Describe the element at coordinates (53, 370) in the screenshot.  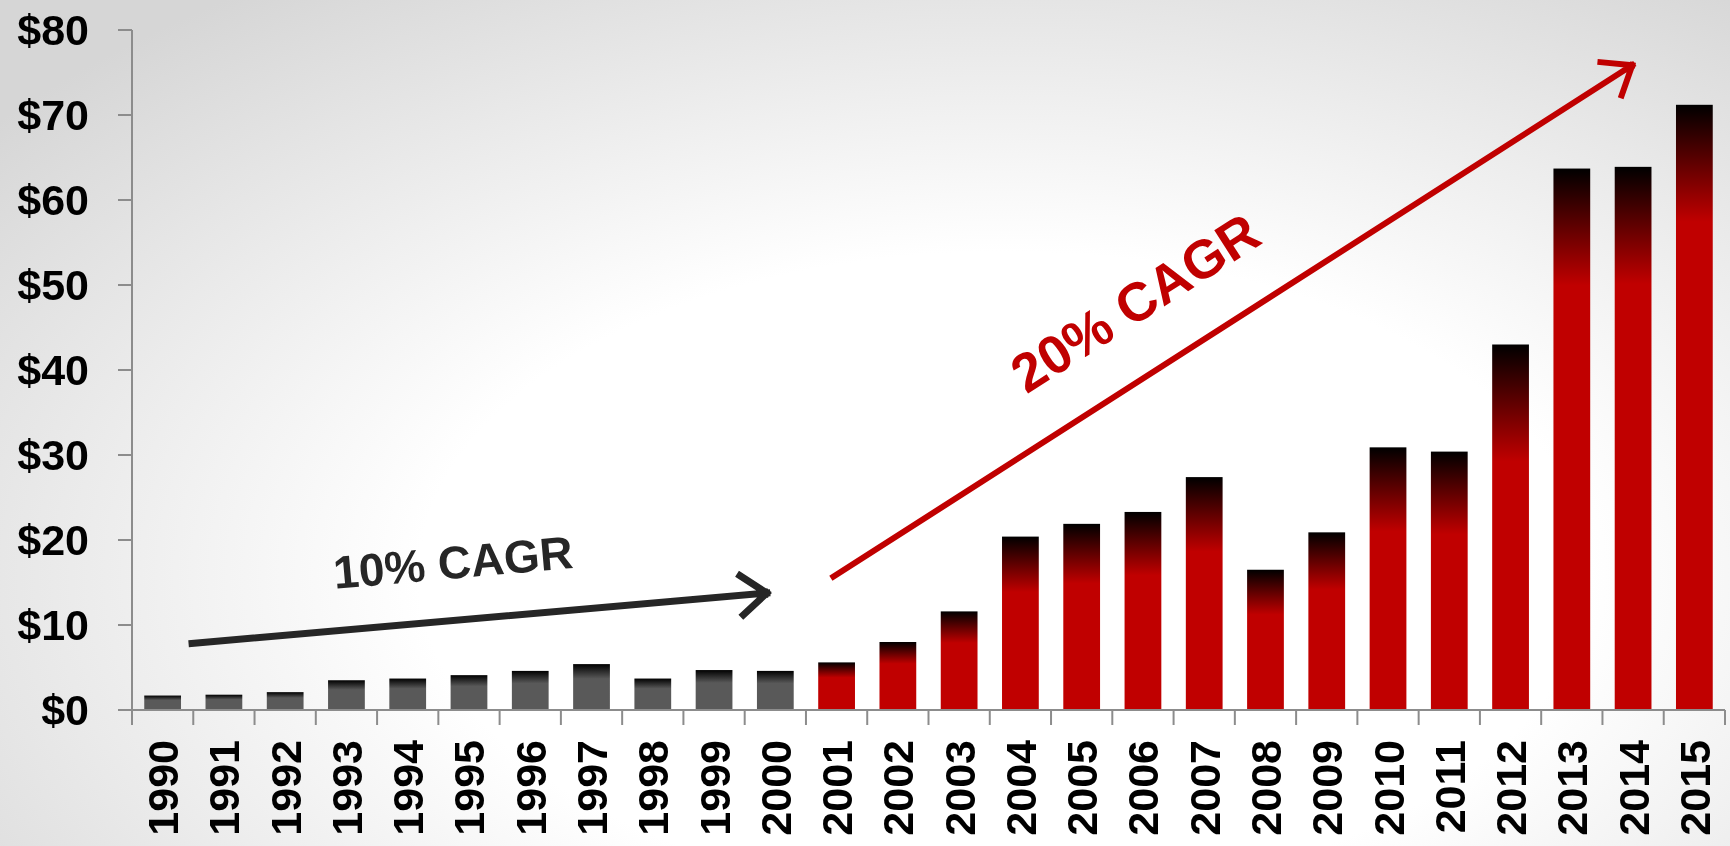
I see `y-tick-label: $40` at that location.